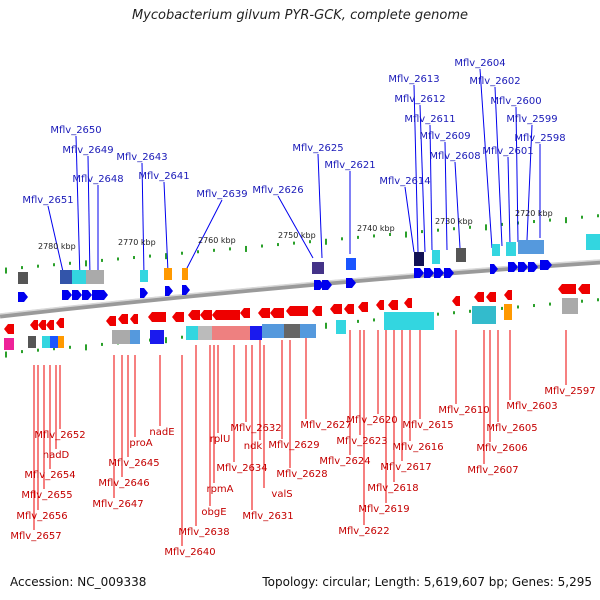 This screenshot has height=600, width=600. What do you see at coordinates (221, 194) in the screenshot?
I see `forward-gene-label: Mflv_2639` at bounding box center [221, 194].